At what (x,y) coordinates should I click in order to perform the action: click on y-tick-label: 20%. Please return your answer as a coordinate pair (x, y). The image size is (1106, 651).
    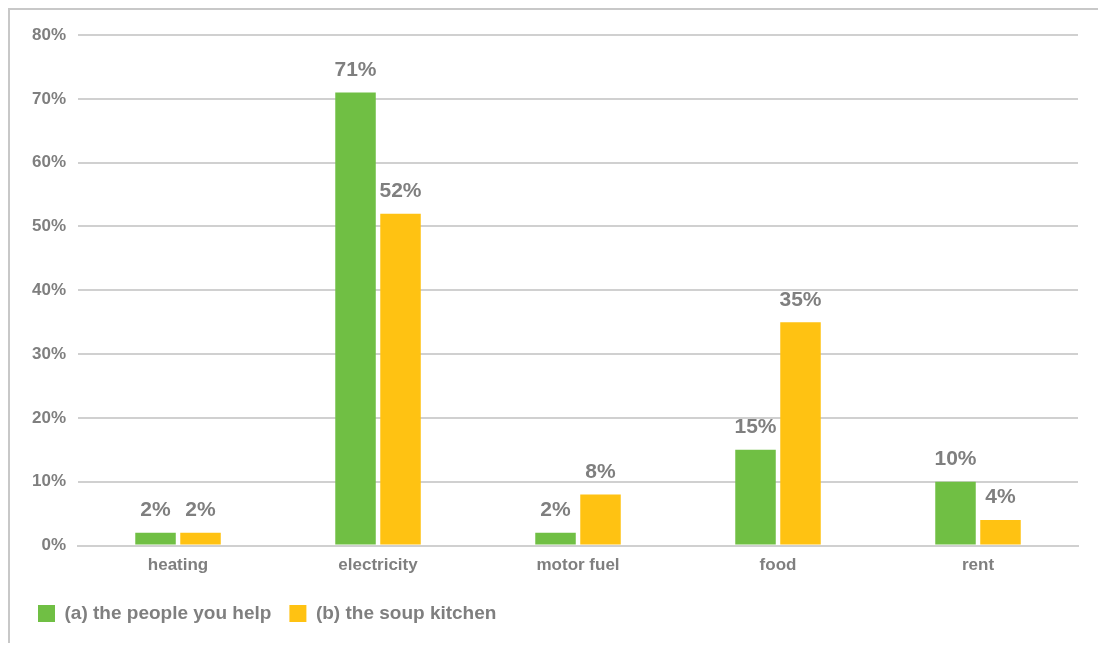
    Looking at the image, I should click on (49, 417).